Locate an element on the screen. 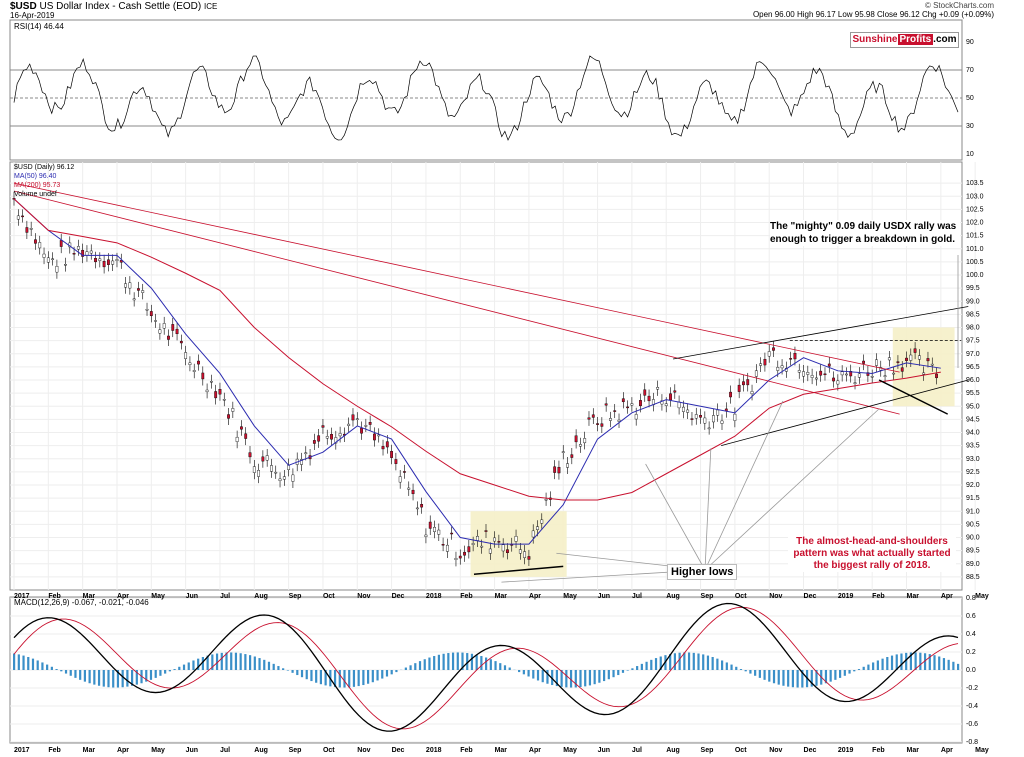  price-tick: 103.5 is located at coordinates (975, 183).